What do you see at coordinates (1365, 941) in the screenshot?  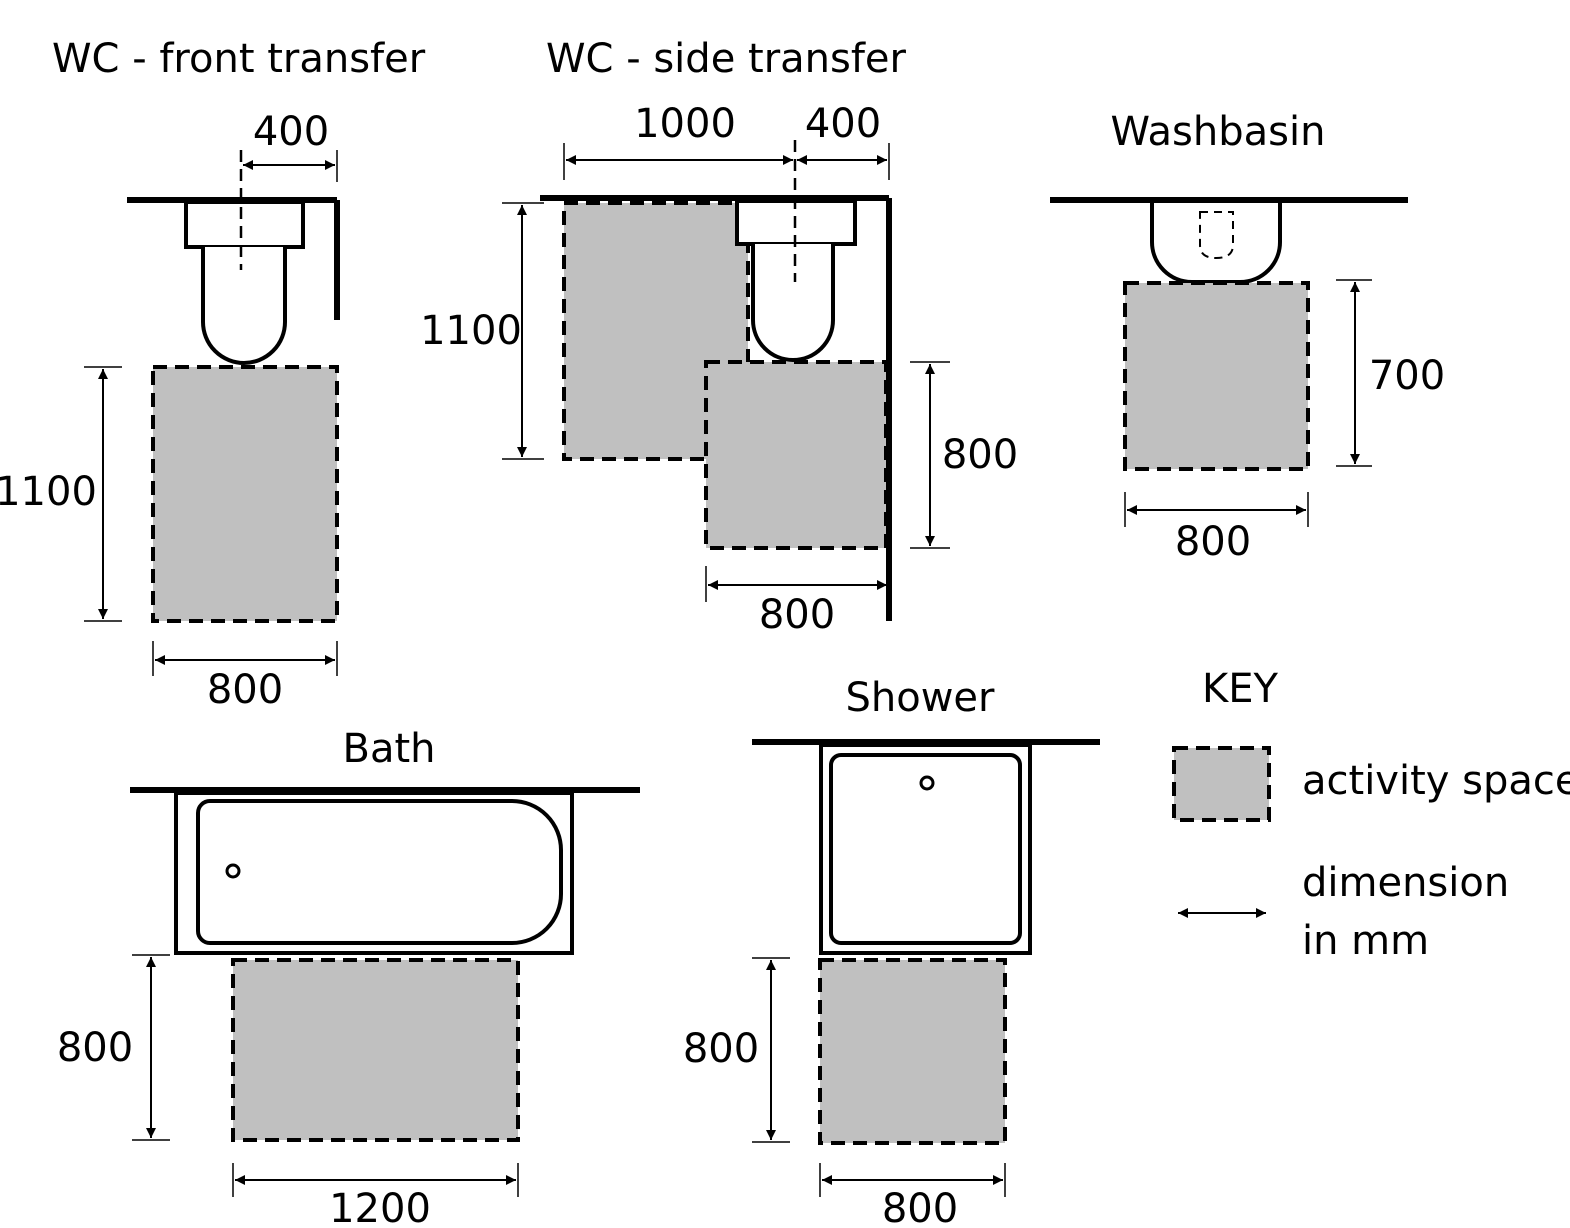 I see `key-dimension-label-line2: in mm` at bounding box center [1365, 941].